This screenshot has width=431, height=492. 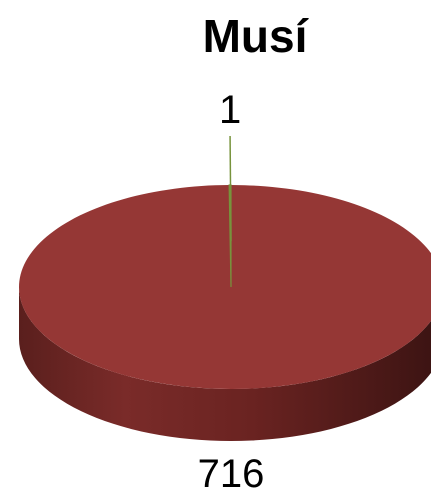 I want to click on leader-line, so click(x=230, y=188).